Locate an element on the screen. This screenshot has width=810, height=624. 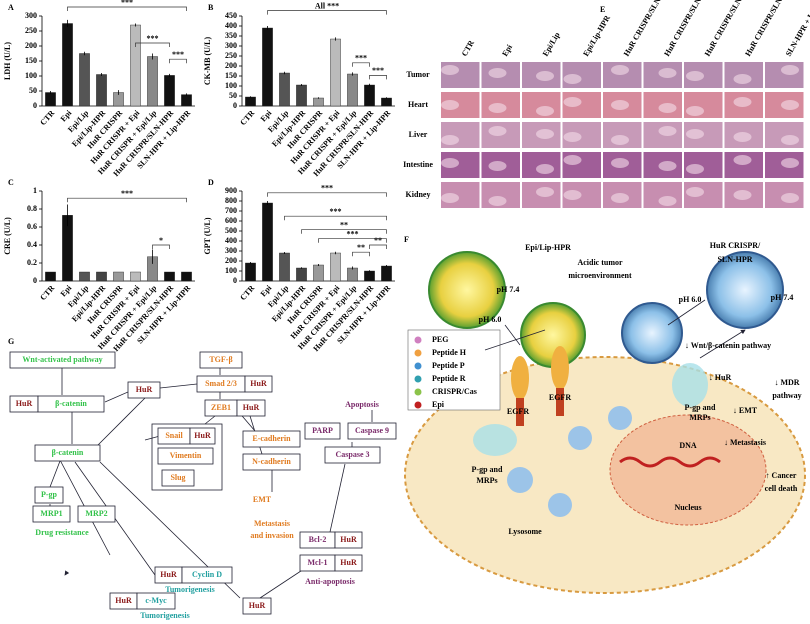
column-label: CTR is located at coordinates (468, 48).